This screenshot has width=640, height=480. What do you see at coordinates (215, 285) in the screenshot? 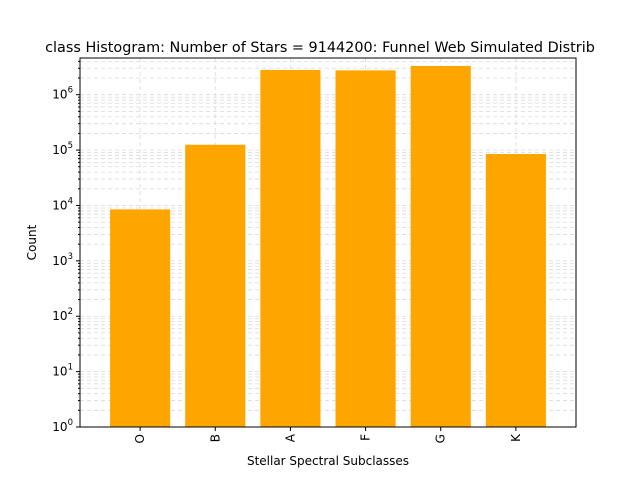
I see `bar-B` at bounding box center [215, 285].